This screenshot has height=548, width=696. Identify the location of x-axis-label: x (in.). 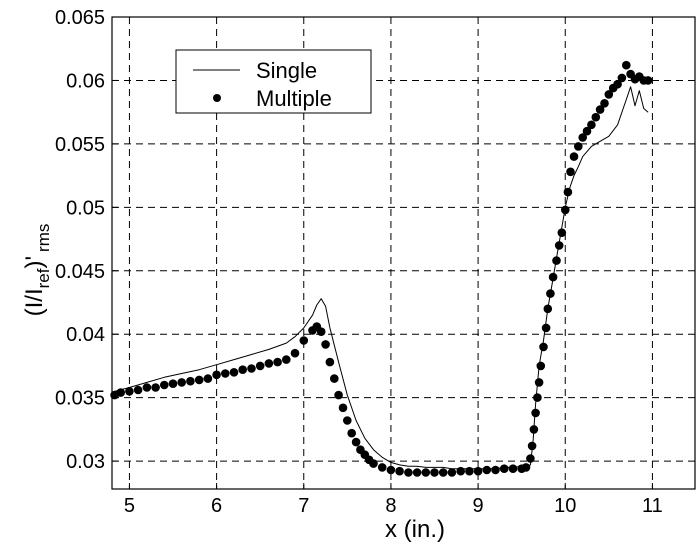
(415, 529).